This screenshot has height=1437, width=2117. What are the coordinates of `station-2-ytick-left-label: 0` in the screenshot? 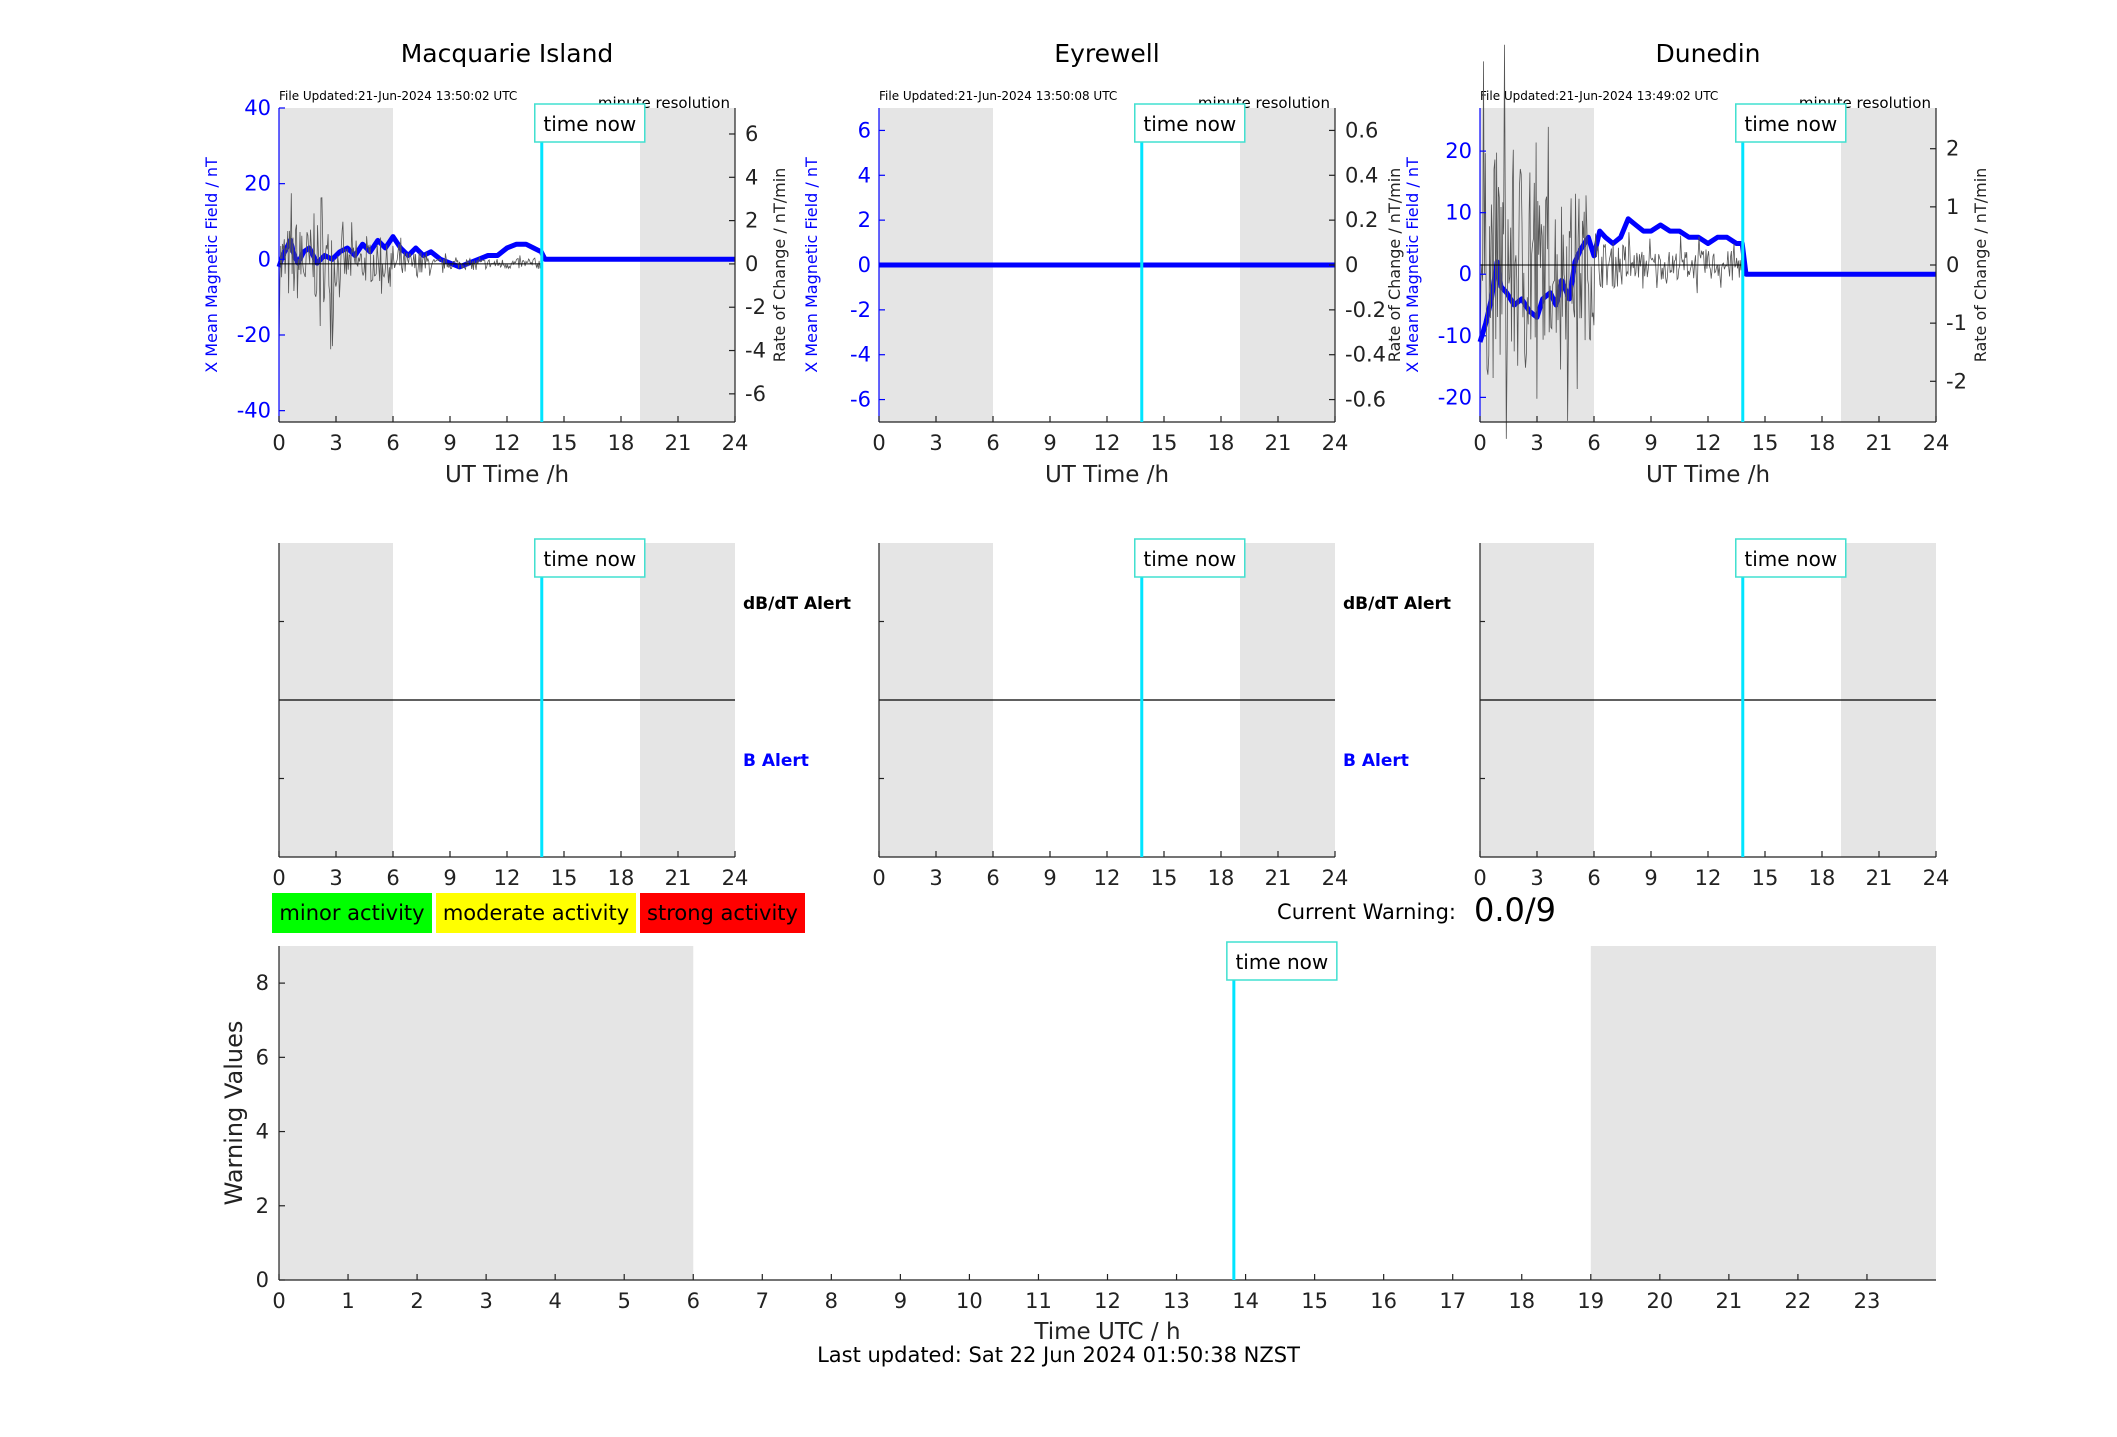 It's located at (1465, 274).